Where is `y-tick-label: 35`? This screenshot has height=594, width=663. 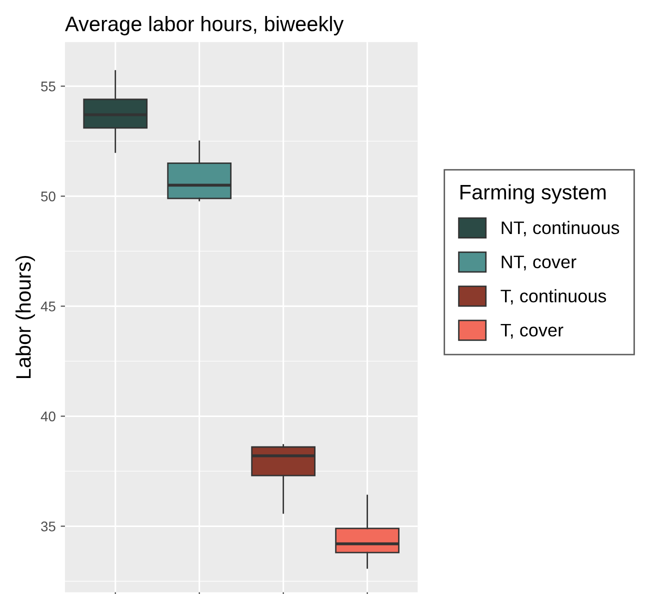
y-tick-label: 35 is located at coordinates (48, 527).